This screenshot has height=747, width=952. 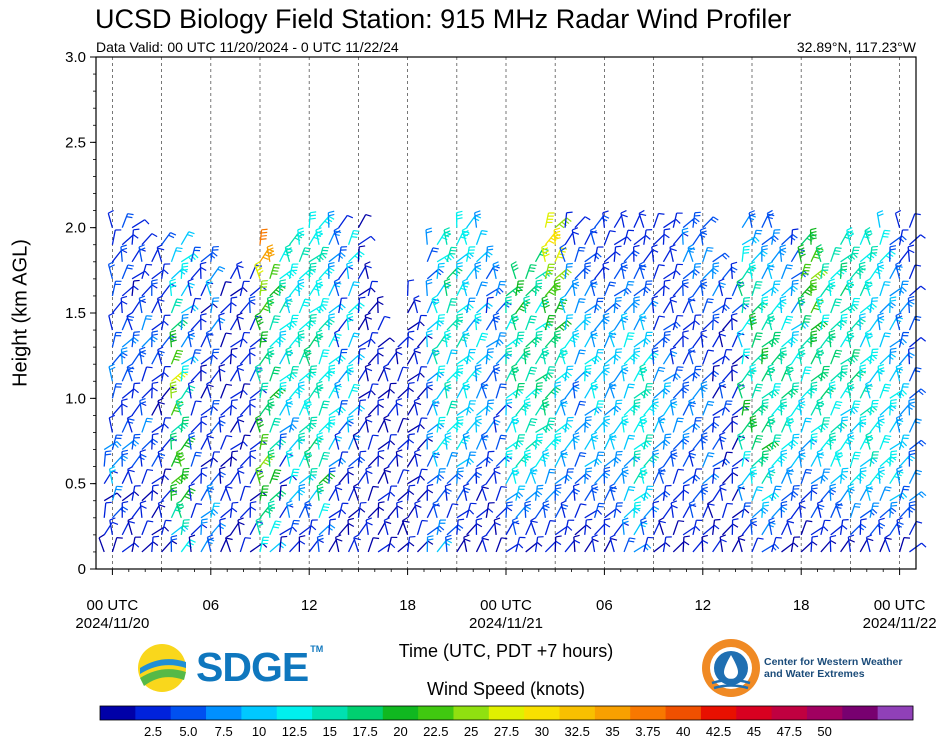 What do you see at coordinates (702, 605) in the screenshot?
I see `x-tick-label: 12` at bounding box center [702, 605].